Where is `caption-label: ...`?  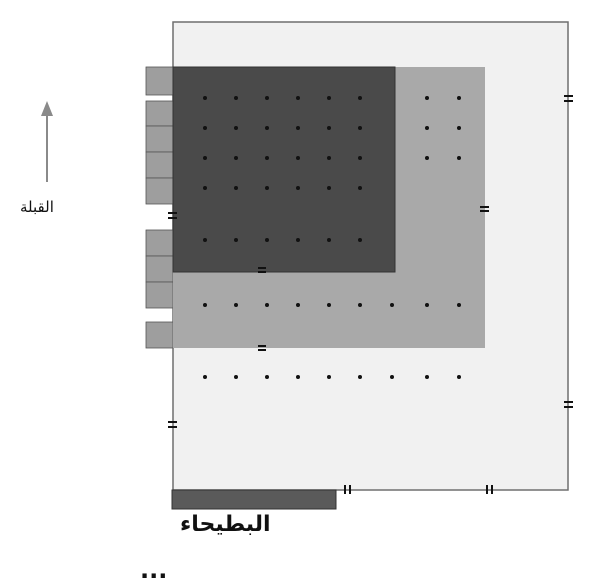
caption-label: ... is located at coordinates (154, 570).